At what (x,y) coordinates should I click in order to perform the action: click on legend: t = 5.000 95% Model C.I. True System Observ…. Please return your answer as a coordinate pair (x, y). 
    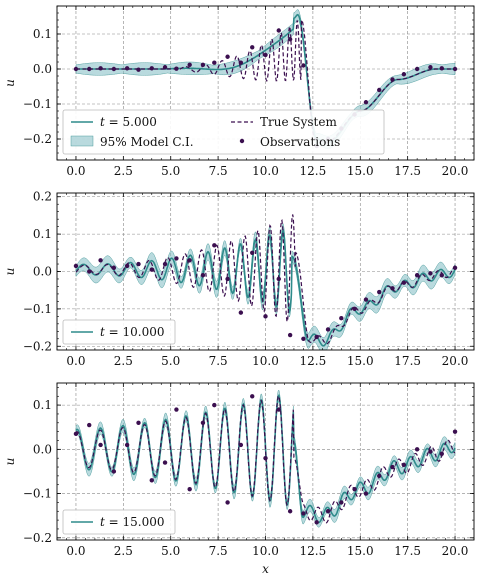
    Looking at the image, I should click on (223, 132).